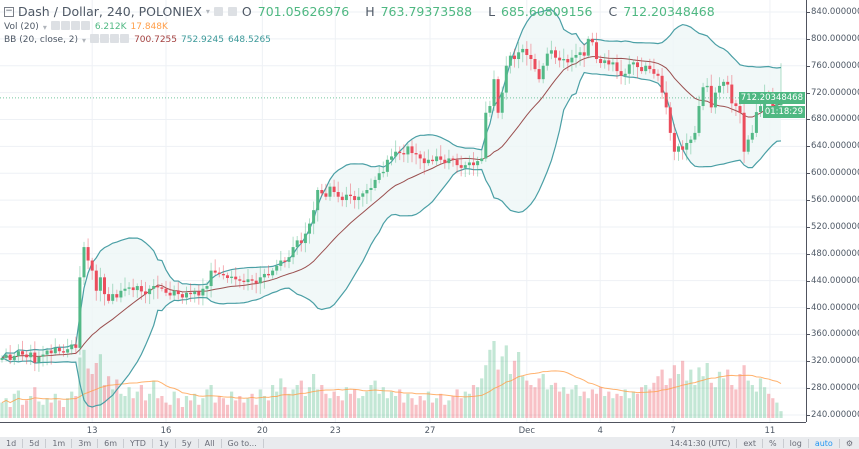 The height and width of the screenshot is (449, 859). What do you see at coordinates (92, 431) in the screenshot?
I see `time-tick-label: 13` at bounding box center [92, 431].